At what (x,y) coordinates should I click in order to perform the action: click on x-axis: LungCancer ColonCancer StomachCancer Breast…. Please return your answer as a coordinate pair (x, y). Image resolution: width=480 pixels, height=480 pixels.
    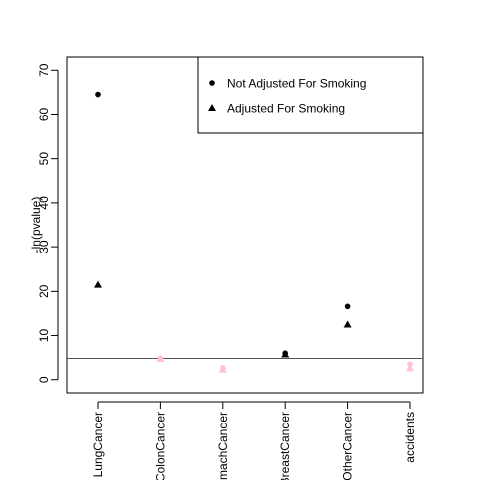
    Looking at the image, I should click on (254, 440).